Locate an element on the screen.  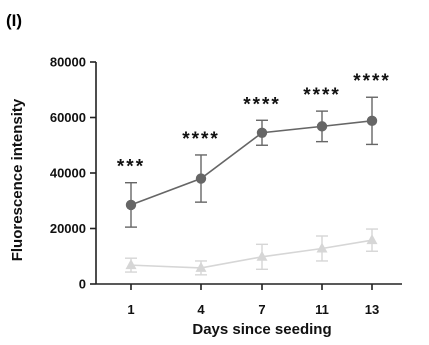
y-ticks: 0 20000 40000 60000 80000 is located at coordinates (73, 173).